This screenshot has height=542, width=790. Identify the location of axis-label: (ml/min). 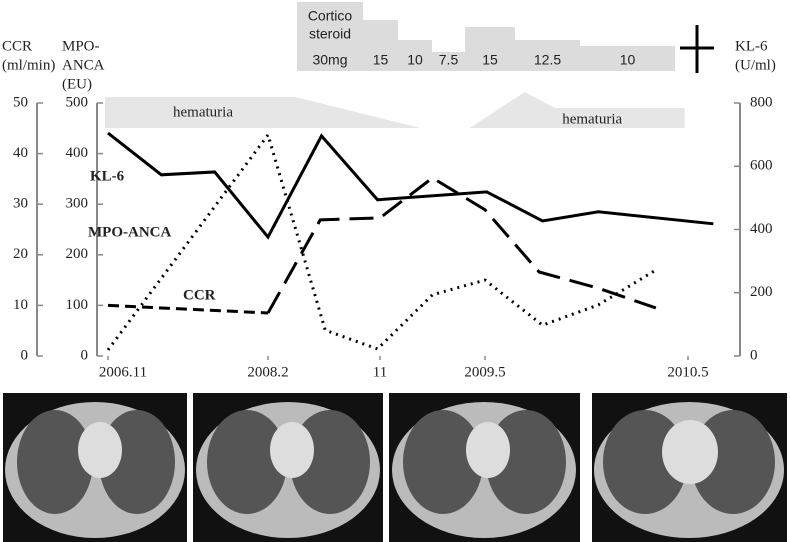
(28, 65).